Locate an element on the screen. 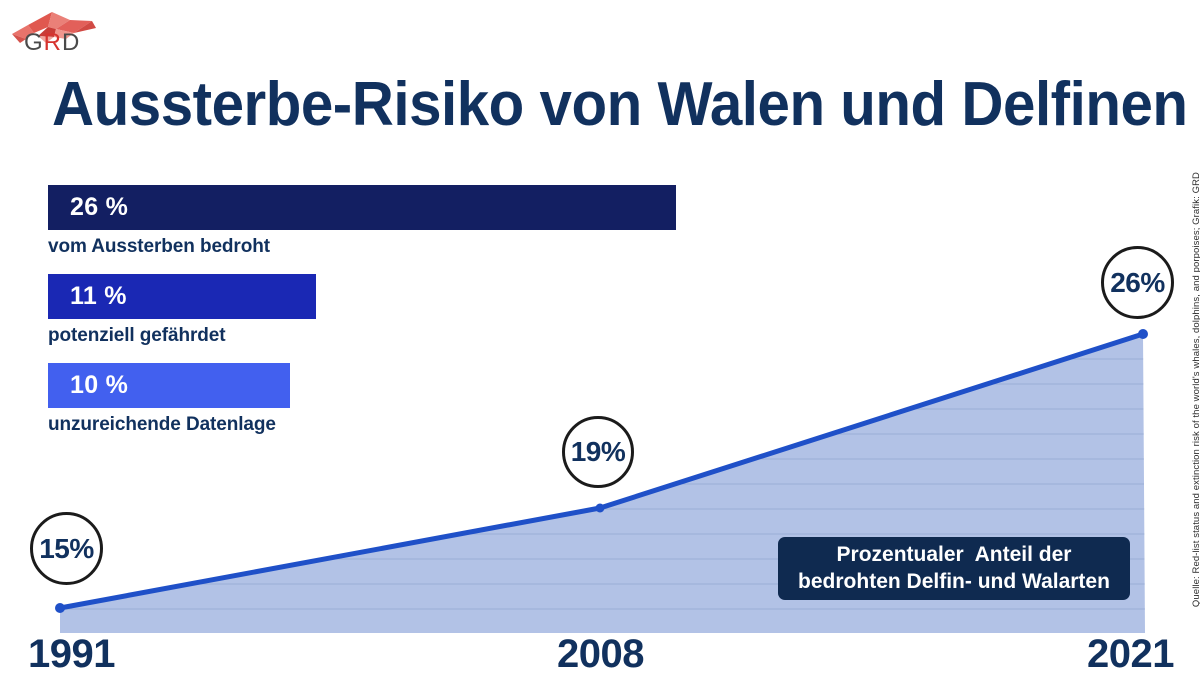  legend-label-insufficient-data: unzureichende Datenlage is located at coordinates (162, 424).